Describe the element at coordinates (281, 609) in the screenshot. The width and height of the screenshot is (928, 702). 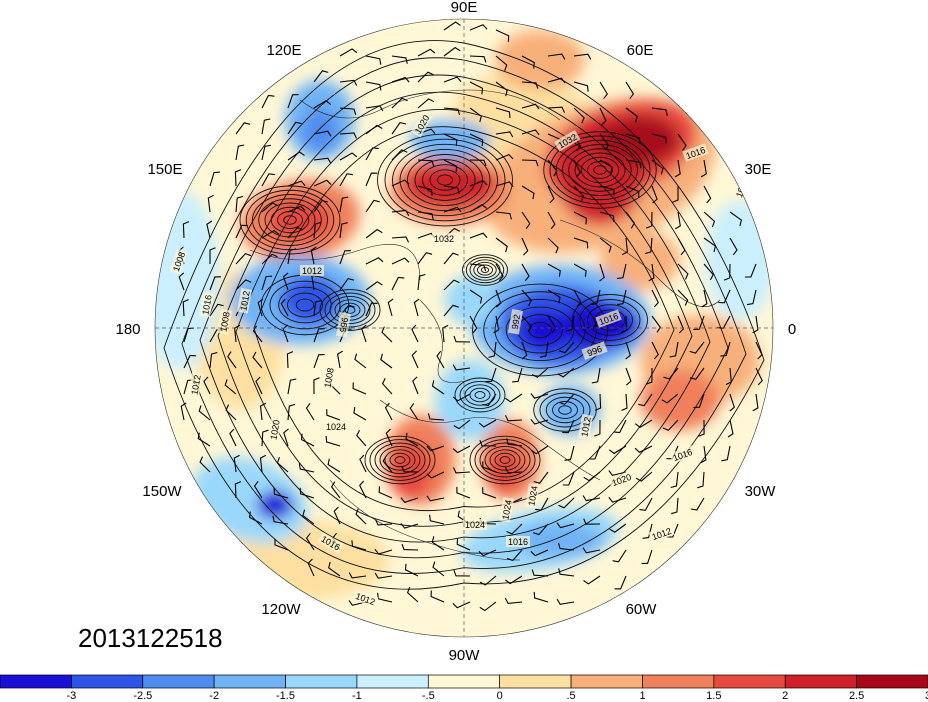
I see `lon-label-120w: 120W` at that location.